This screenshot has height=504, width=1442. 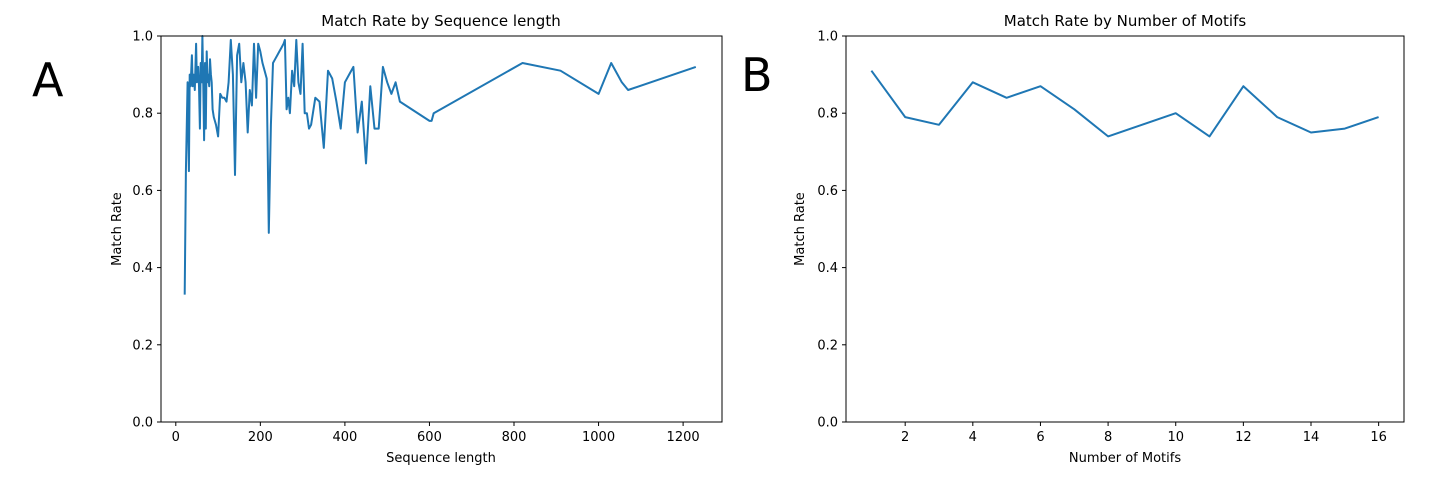 I want to click on panel-a-title: Match Rate by Sequence length, so click(x=440, y=21).